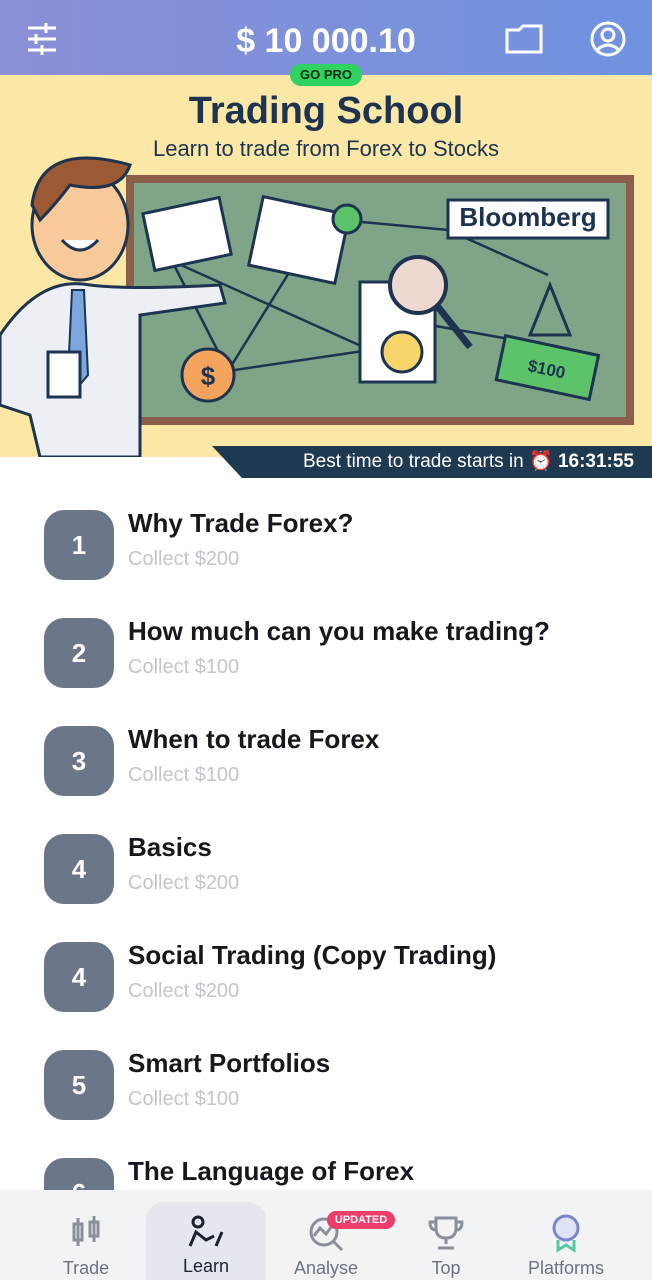  Describe the element at coordinates (206, 1266) in the screenshot. I see `nav-label: Learn` at that location.